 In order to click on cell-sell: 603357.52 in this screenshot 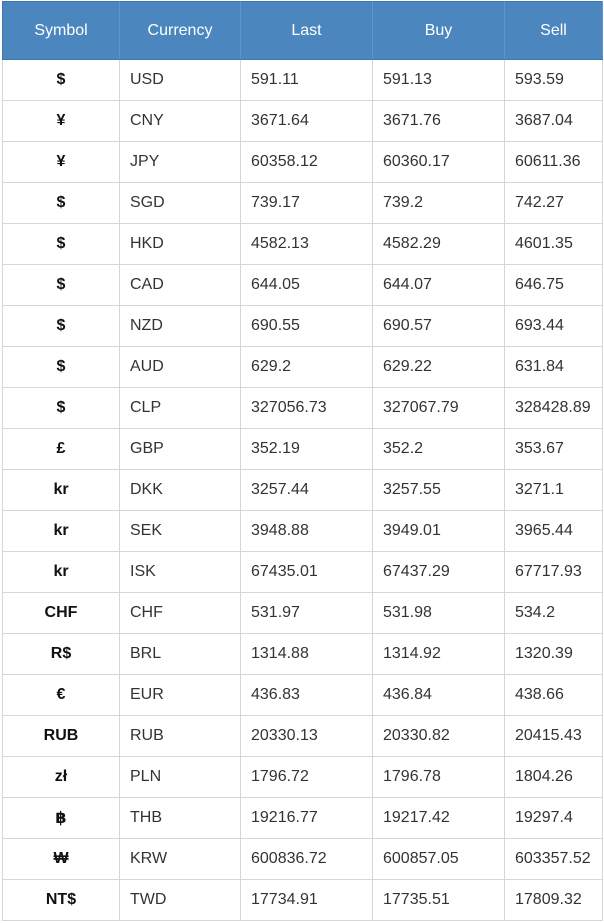, I will do `click(553, 859)`.